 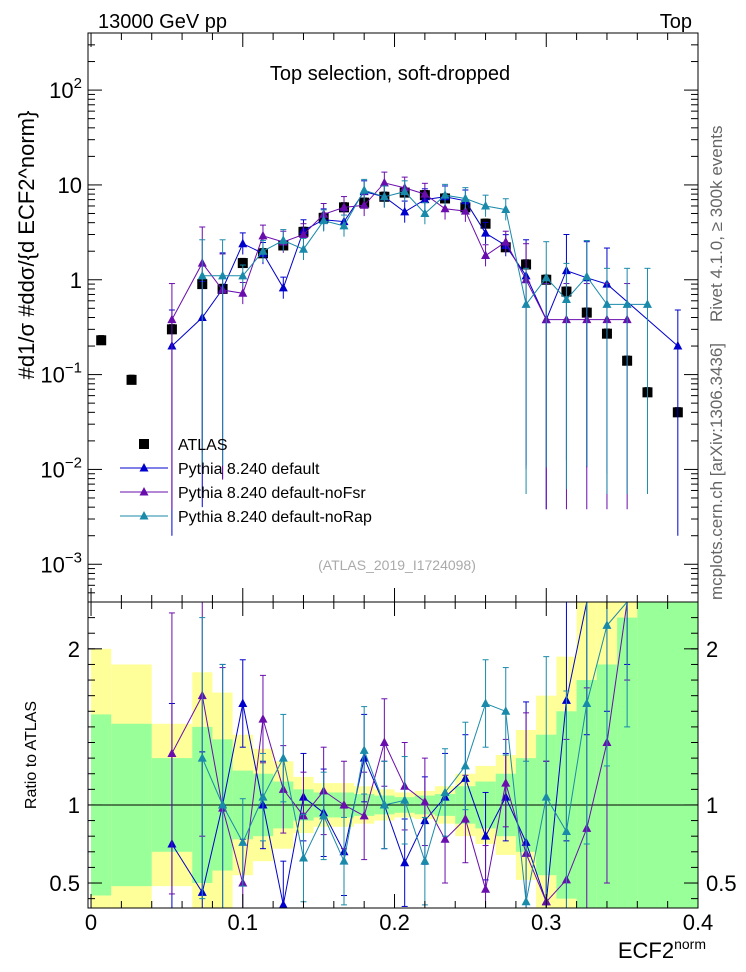 What do you see at coordinates (220, 469) in the screenshot?
I see `legend-entry: Pythia 8.240 default` at bounding box center [220, 469].